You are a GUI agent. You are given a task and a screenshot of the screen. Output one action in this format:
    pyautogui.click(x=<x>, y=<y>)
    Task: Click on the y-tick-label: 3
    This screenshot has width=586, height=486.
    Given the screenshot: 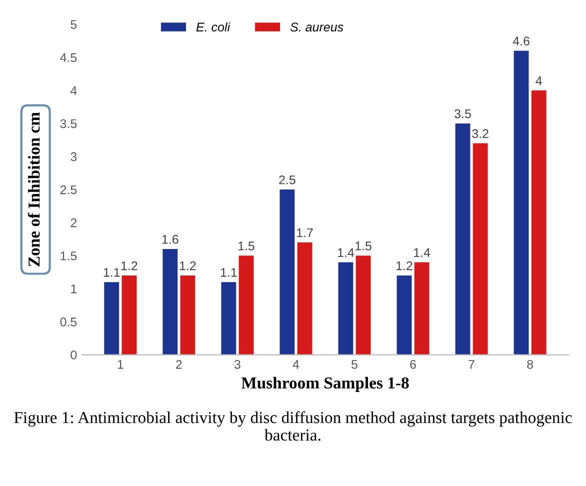 What is the action you would take?
    pyautogui.click(x=73, y=157)
    